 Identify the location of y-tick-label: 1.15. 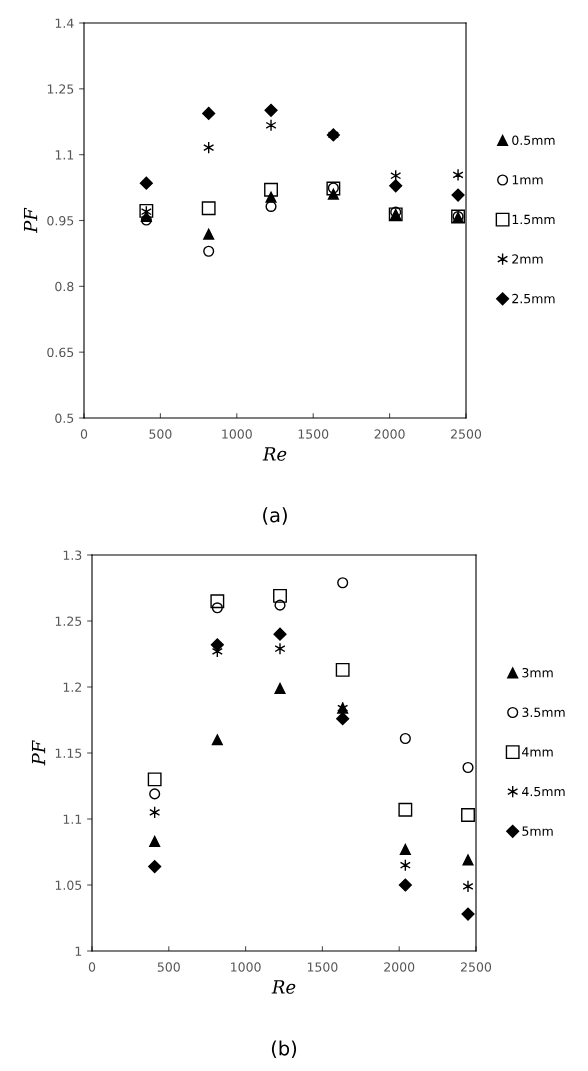
(68, 753).